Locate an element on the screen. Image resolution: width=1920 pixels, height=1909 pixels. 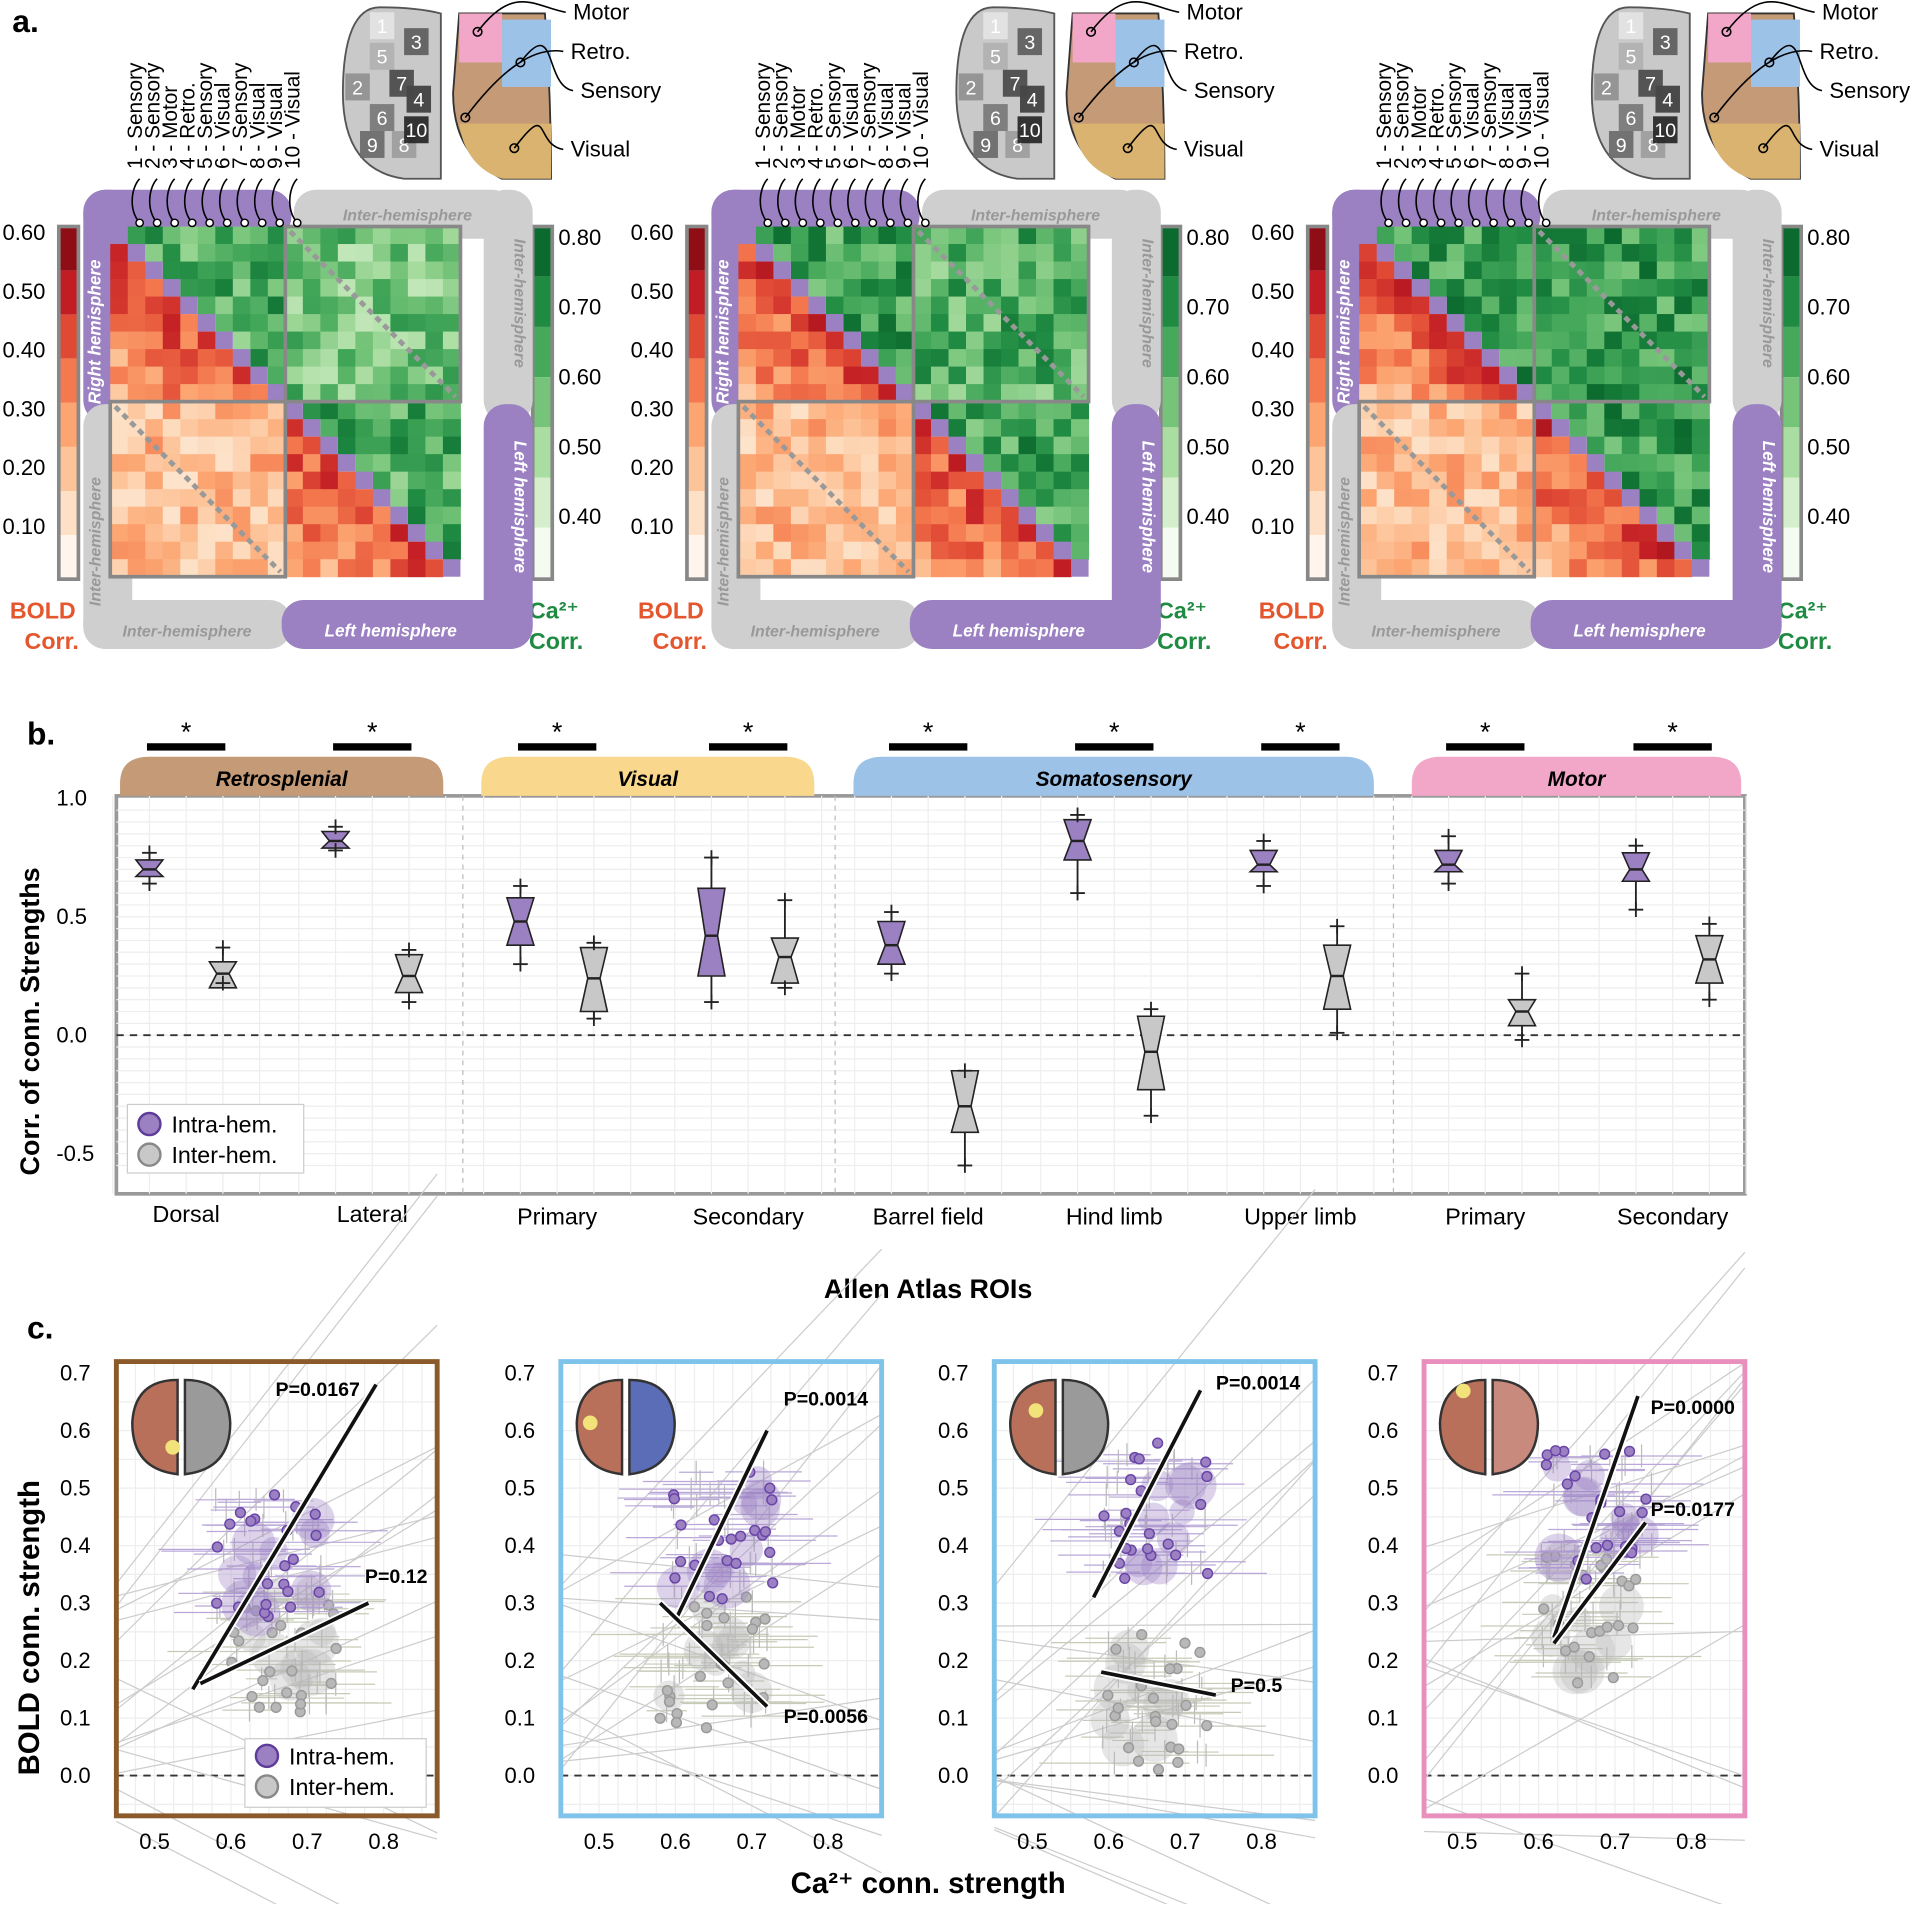
roi-label: 6 - Visual is located at coordinates (851, 126).